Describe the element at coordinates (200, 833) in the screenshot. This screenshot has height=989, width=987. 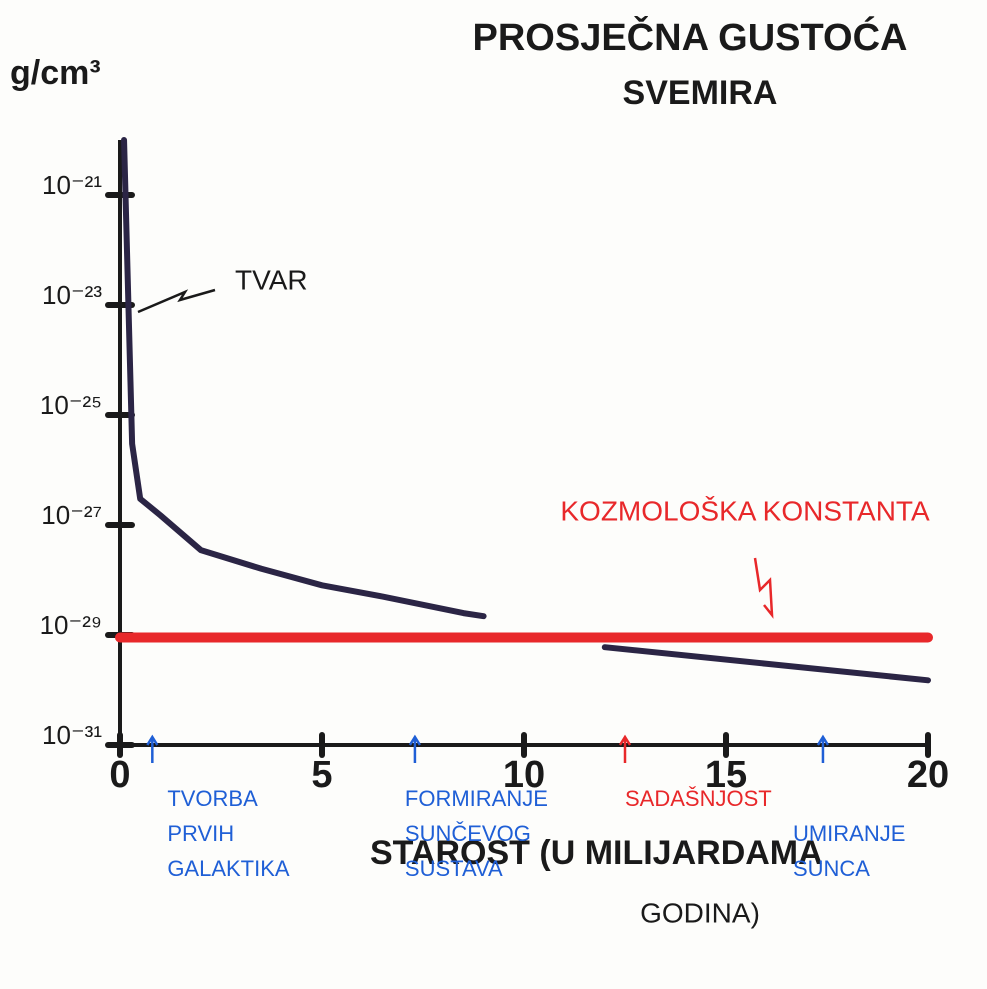
I see `event-label: PRVIH` at that location.